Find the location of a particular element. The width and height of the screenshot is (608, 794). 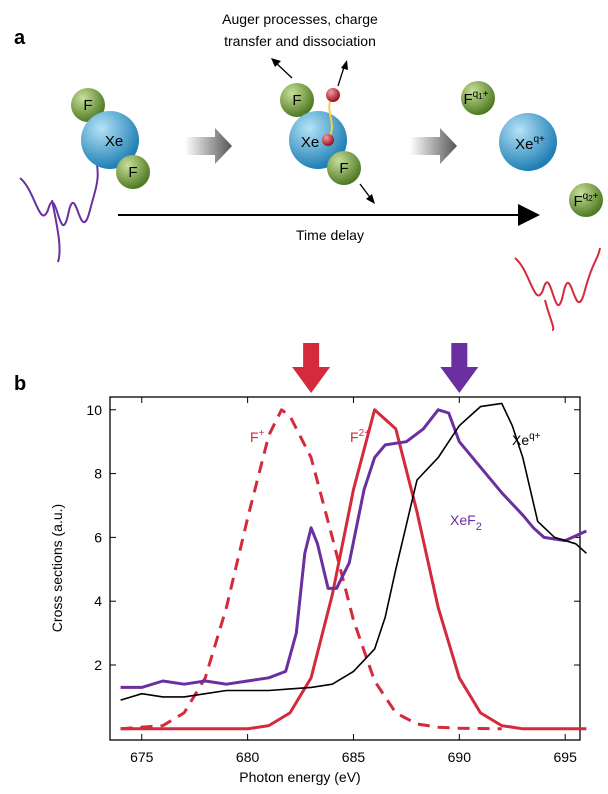

atom-label-sub: 1 is located at coordinates (480, 96).